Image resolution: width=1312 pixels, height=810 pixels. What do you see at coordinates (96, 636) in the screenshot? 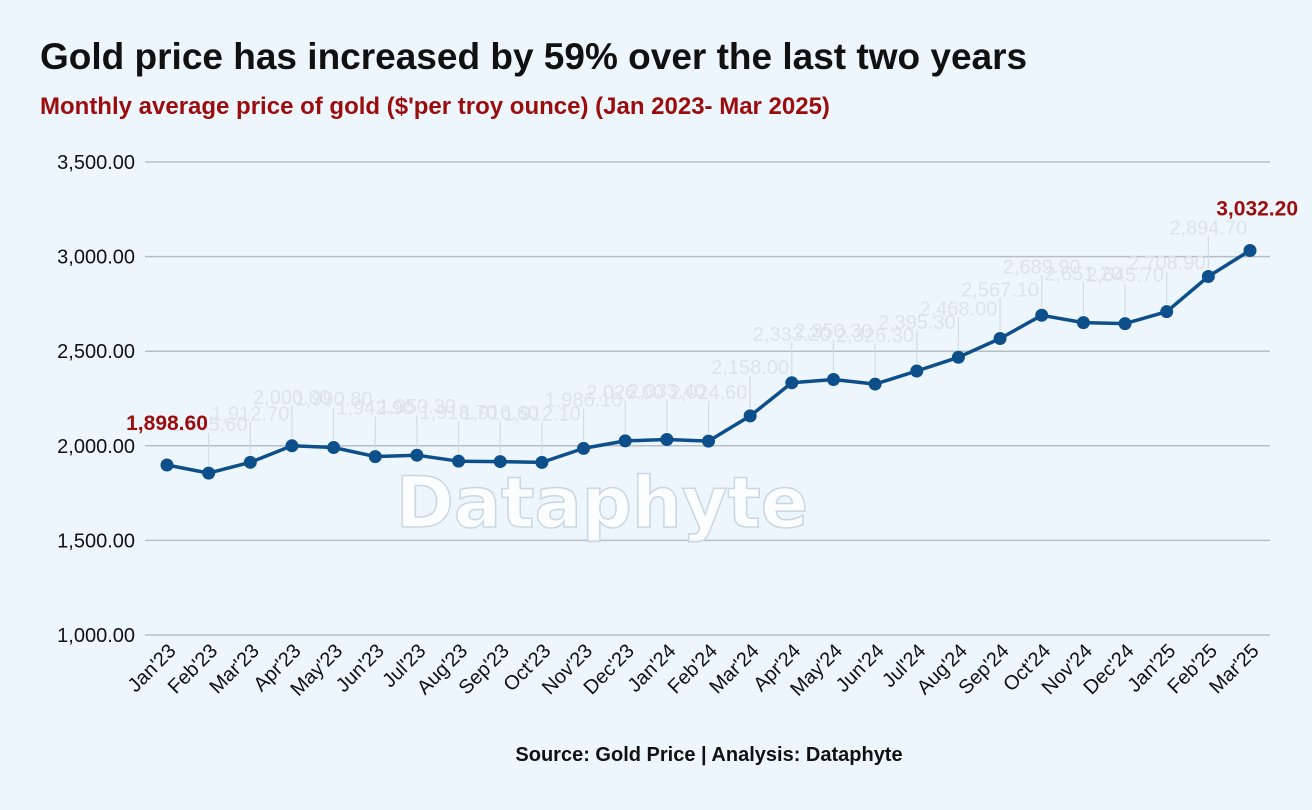
I see `y-tick-label: 1,000.00` at bounding box center [96, 636].